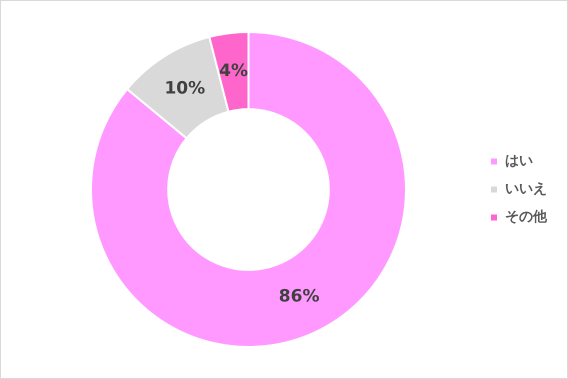 This screenshot has height=379, width=568. I want to click on legend-label: いいえ, so click(526, 189).